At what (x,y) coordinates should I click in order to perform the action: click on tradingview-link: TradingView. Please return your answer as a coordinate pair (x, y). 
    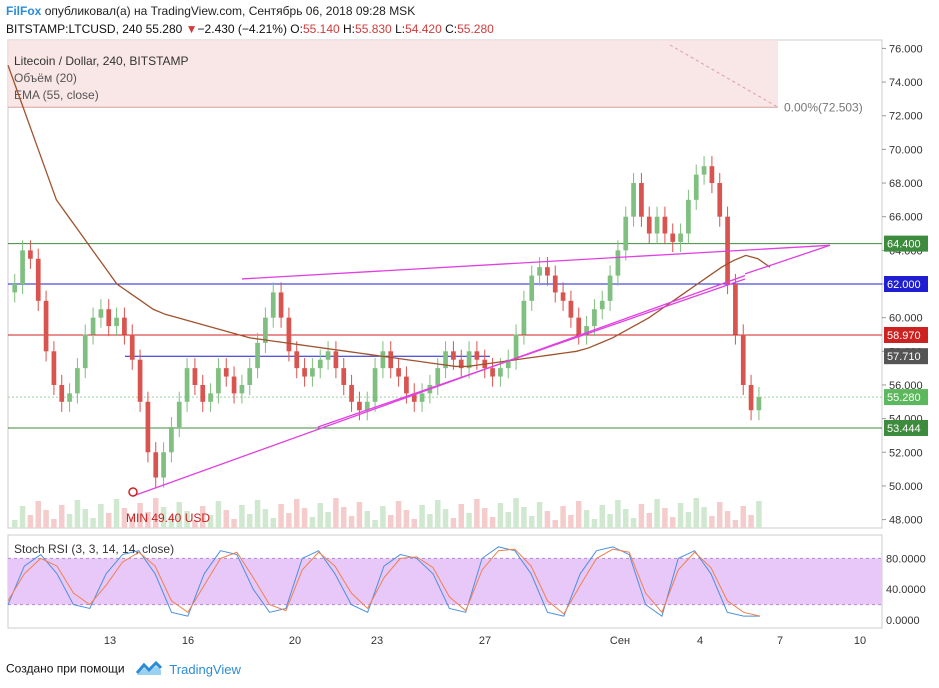
    Looking at the image, I should click on (205, 669).